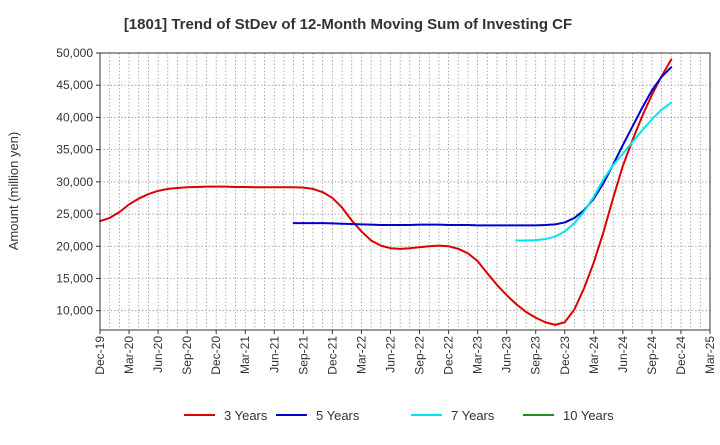 This screenshot has width=720, height=445. What do you see at coordinates (129, 355) in the screenshot?
I see `x-tick-label: Mar-20` at bounding box center [129, 355].